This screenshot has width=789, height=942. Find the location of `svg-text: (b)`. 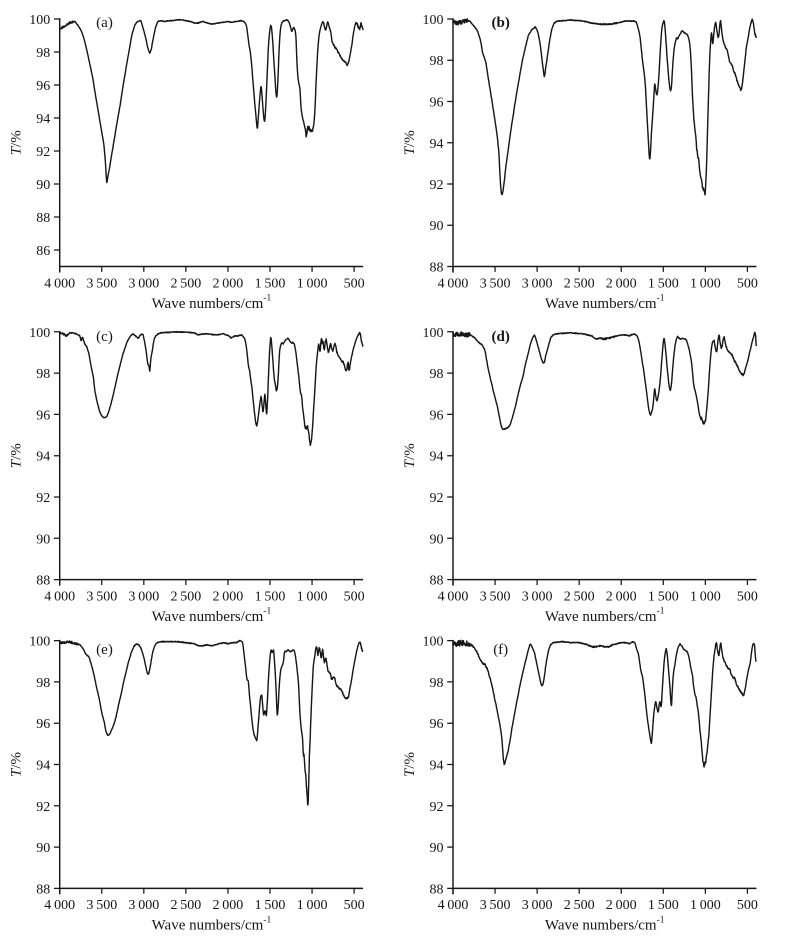

svg-text: (b) is located at coordinates (501, 23).